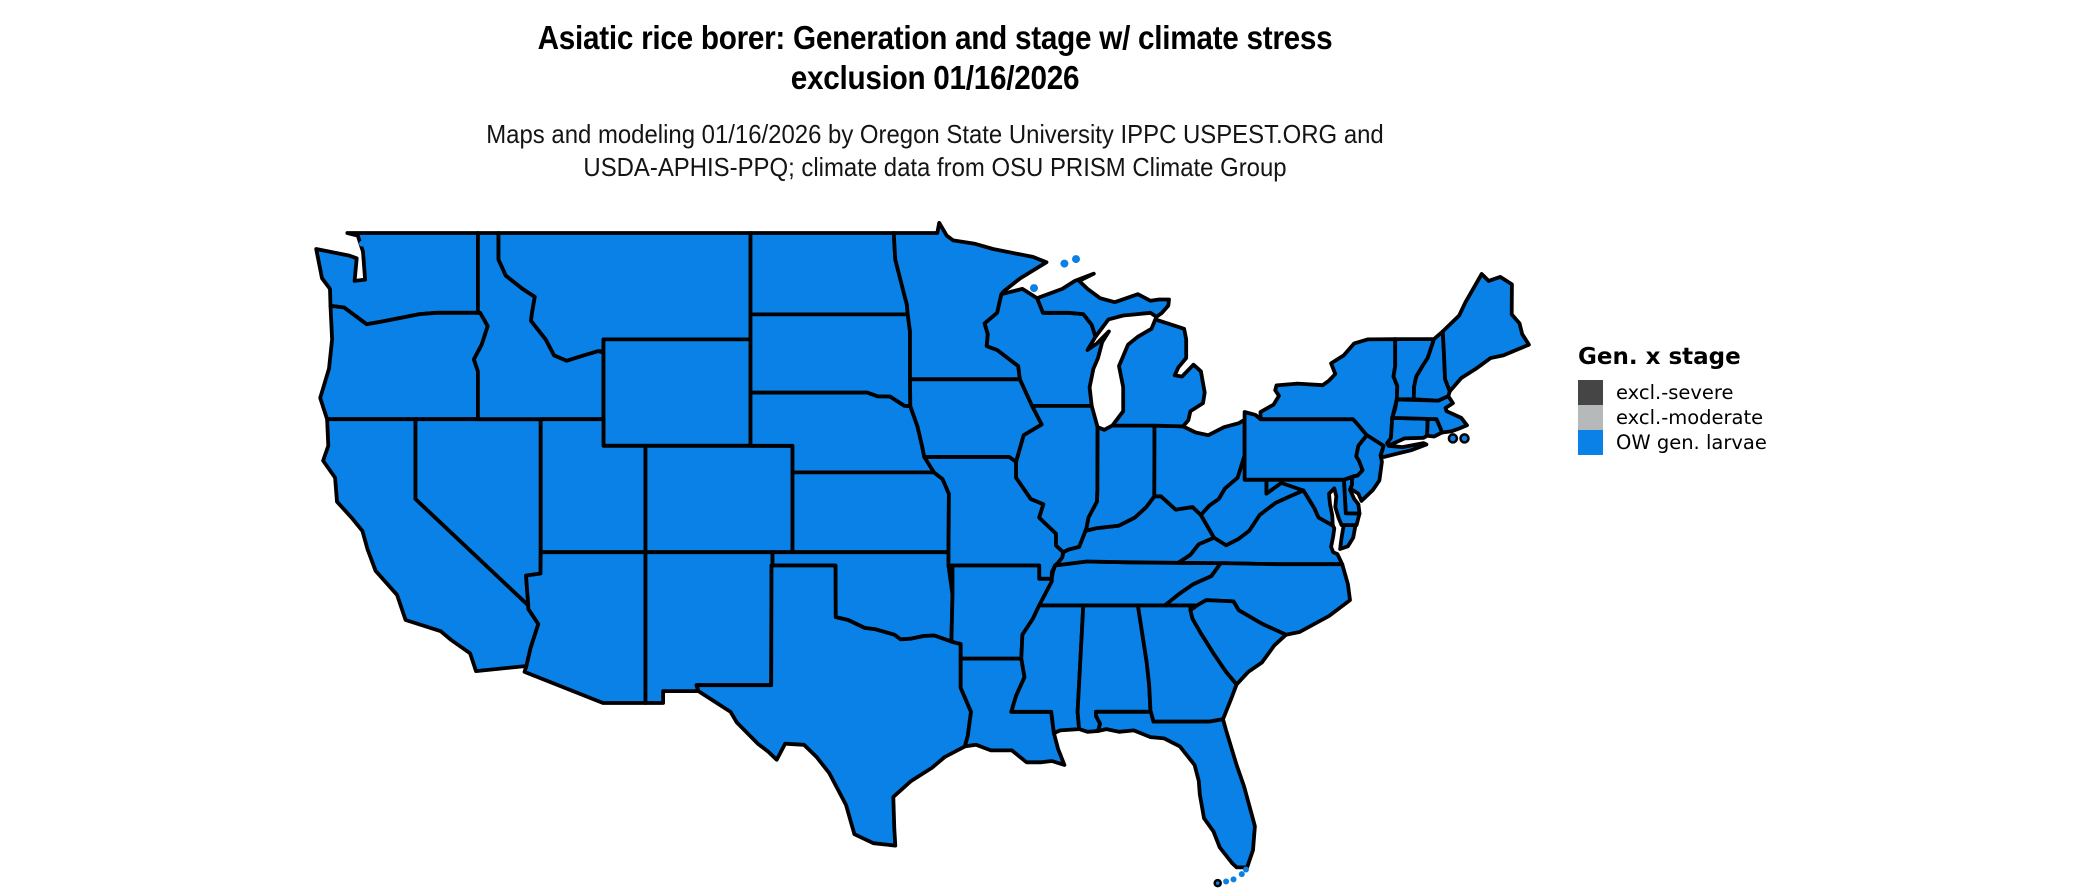 This screenshot has width=2100, height=892. What do you see at coordinates (585, 627) in the screenshot?
I see `state-az` at bounding box center [585, 627].